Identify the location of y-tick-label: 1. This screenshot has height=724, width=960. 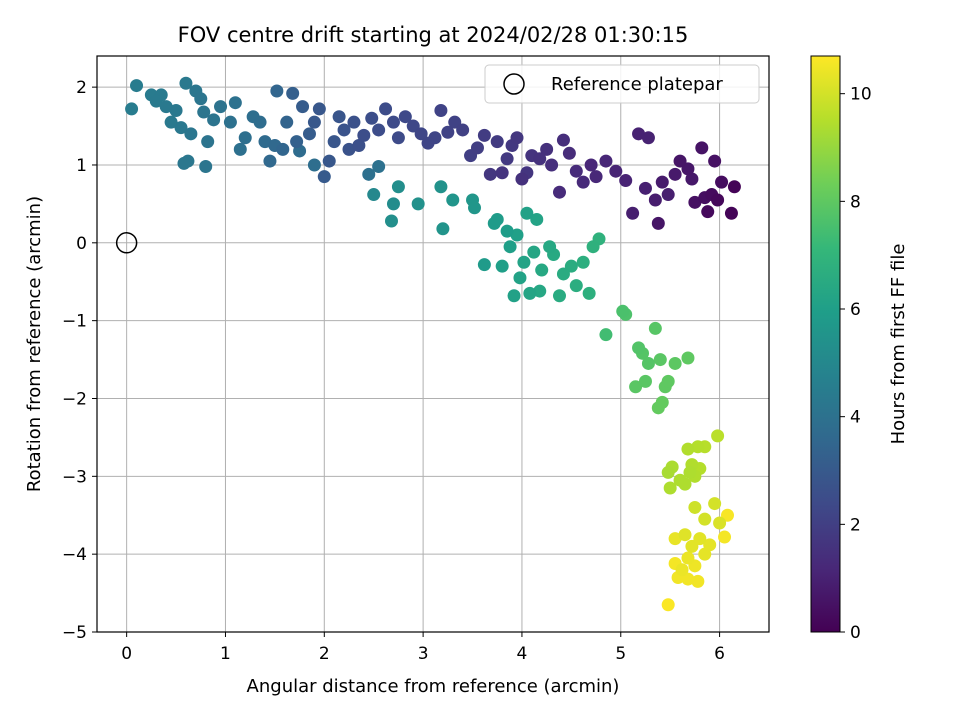
(81, 166).